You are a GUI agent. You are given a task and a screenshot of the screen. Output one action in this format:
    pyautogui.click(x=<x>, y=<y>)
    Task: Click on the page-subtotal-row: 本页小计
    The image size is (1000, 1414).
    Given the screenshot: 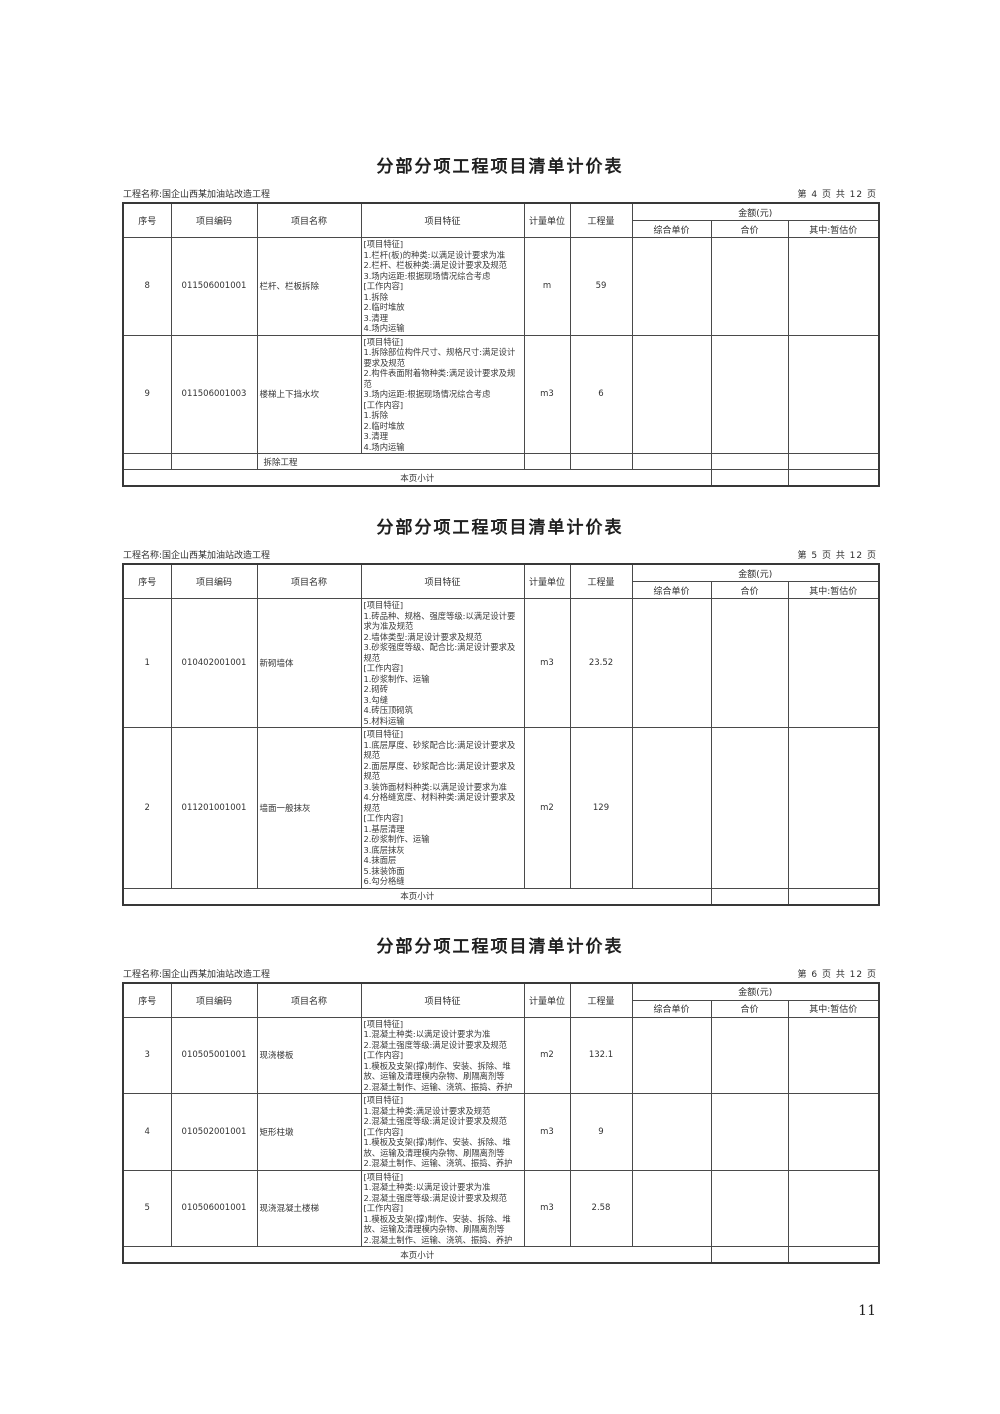 What is the action you would take?
    pyautogui.click(x=501, y=478)
    